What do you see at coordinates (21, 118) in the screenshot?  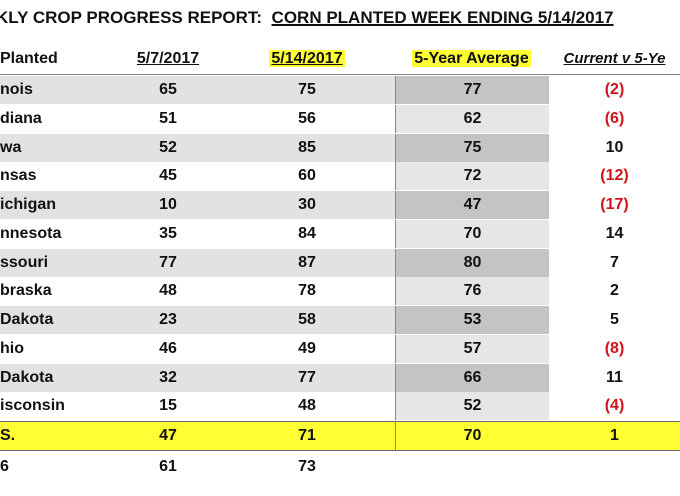 I see `table-cell: diana` at bounding box center [21, 118].